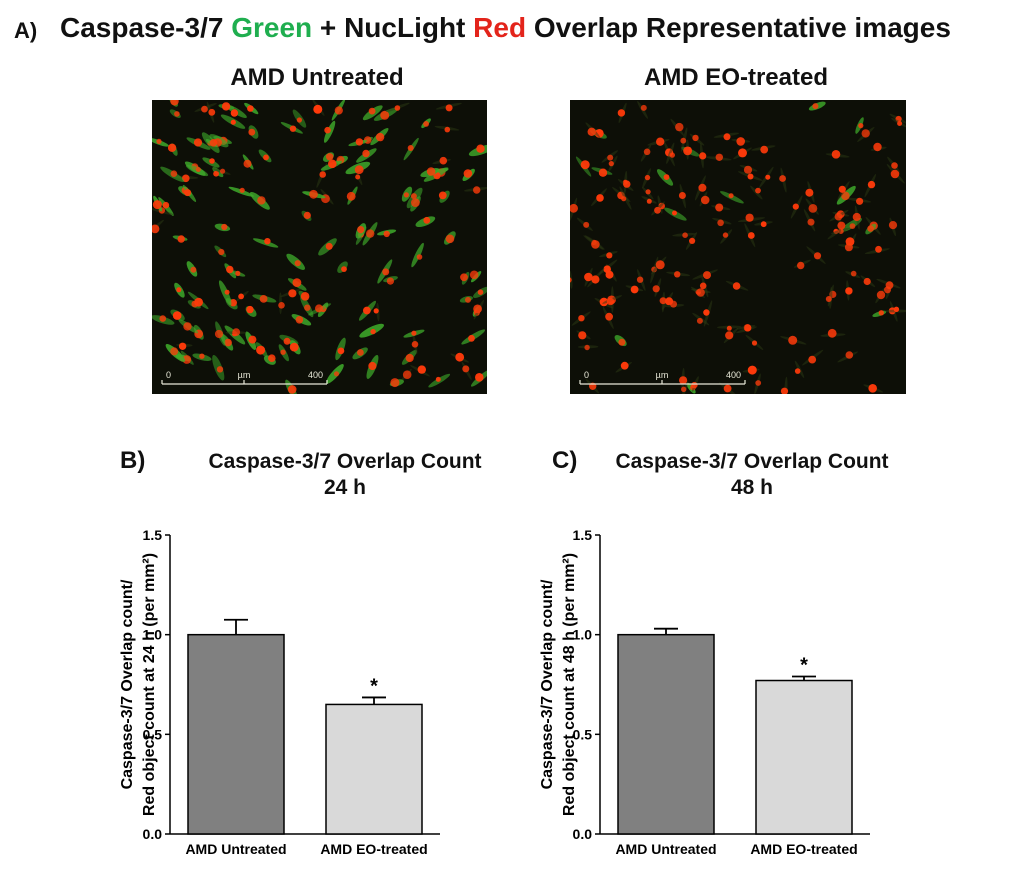 This screenshot has height=871, width=1020. Describe the element at coordinates (662, 375) in the screenshot. I see `scale-bar-unit: µm` at that location.